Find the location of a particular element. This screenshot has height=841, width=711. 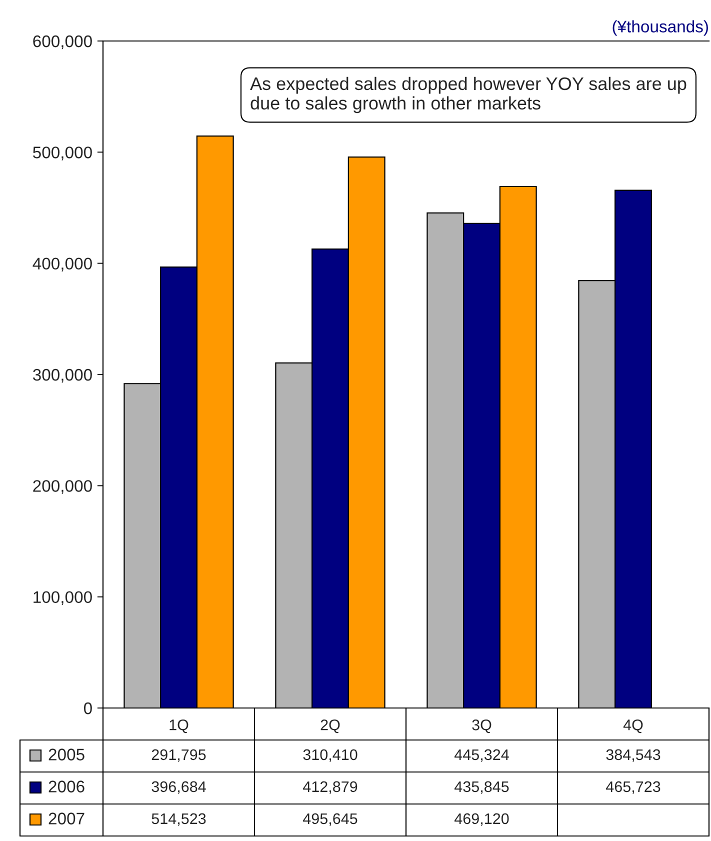

data-label: 435,845 is located at coordinates (481, 787).